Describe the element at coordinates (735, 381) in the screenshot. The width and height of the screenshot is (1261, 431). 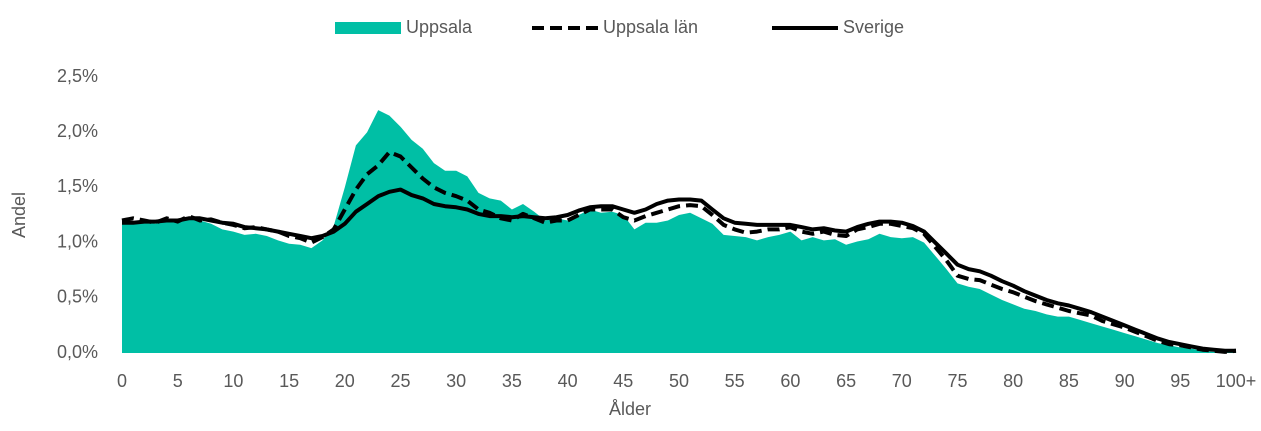
I see `x-tick-label: 55` at that location.